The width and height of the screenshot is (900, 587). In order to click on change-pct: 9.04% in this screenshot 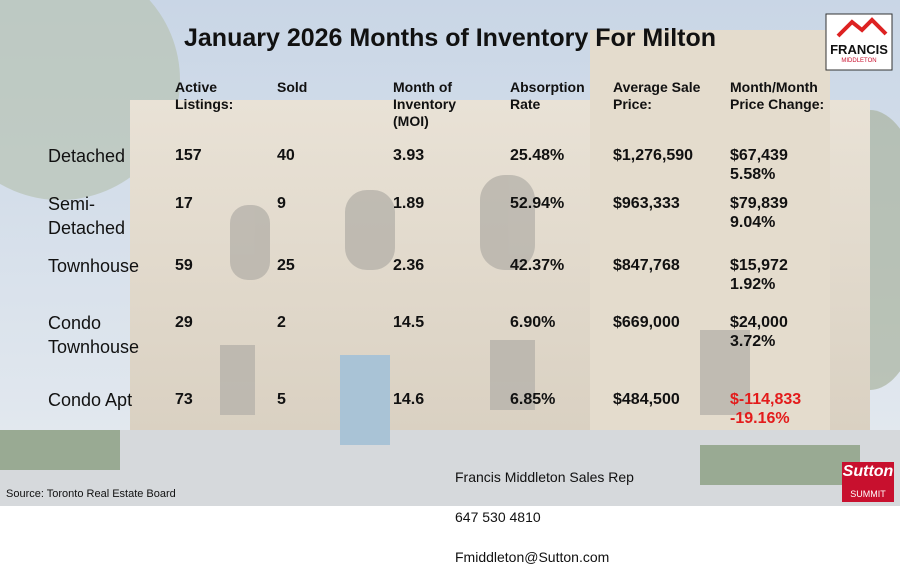, I will do `click(753, 222)`.